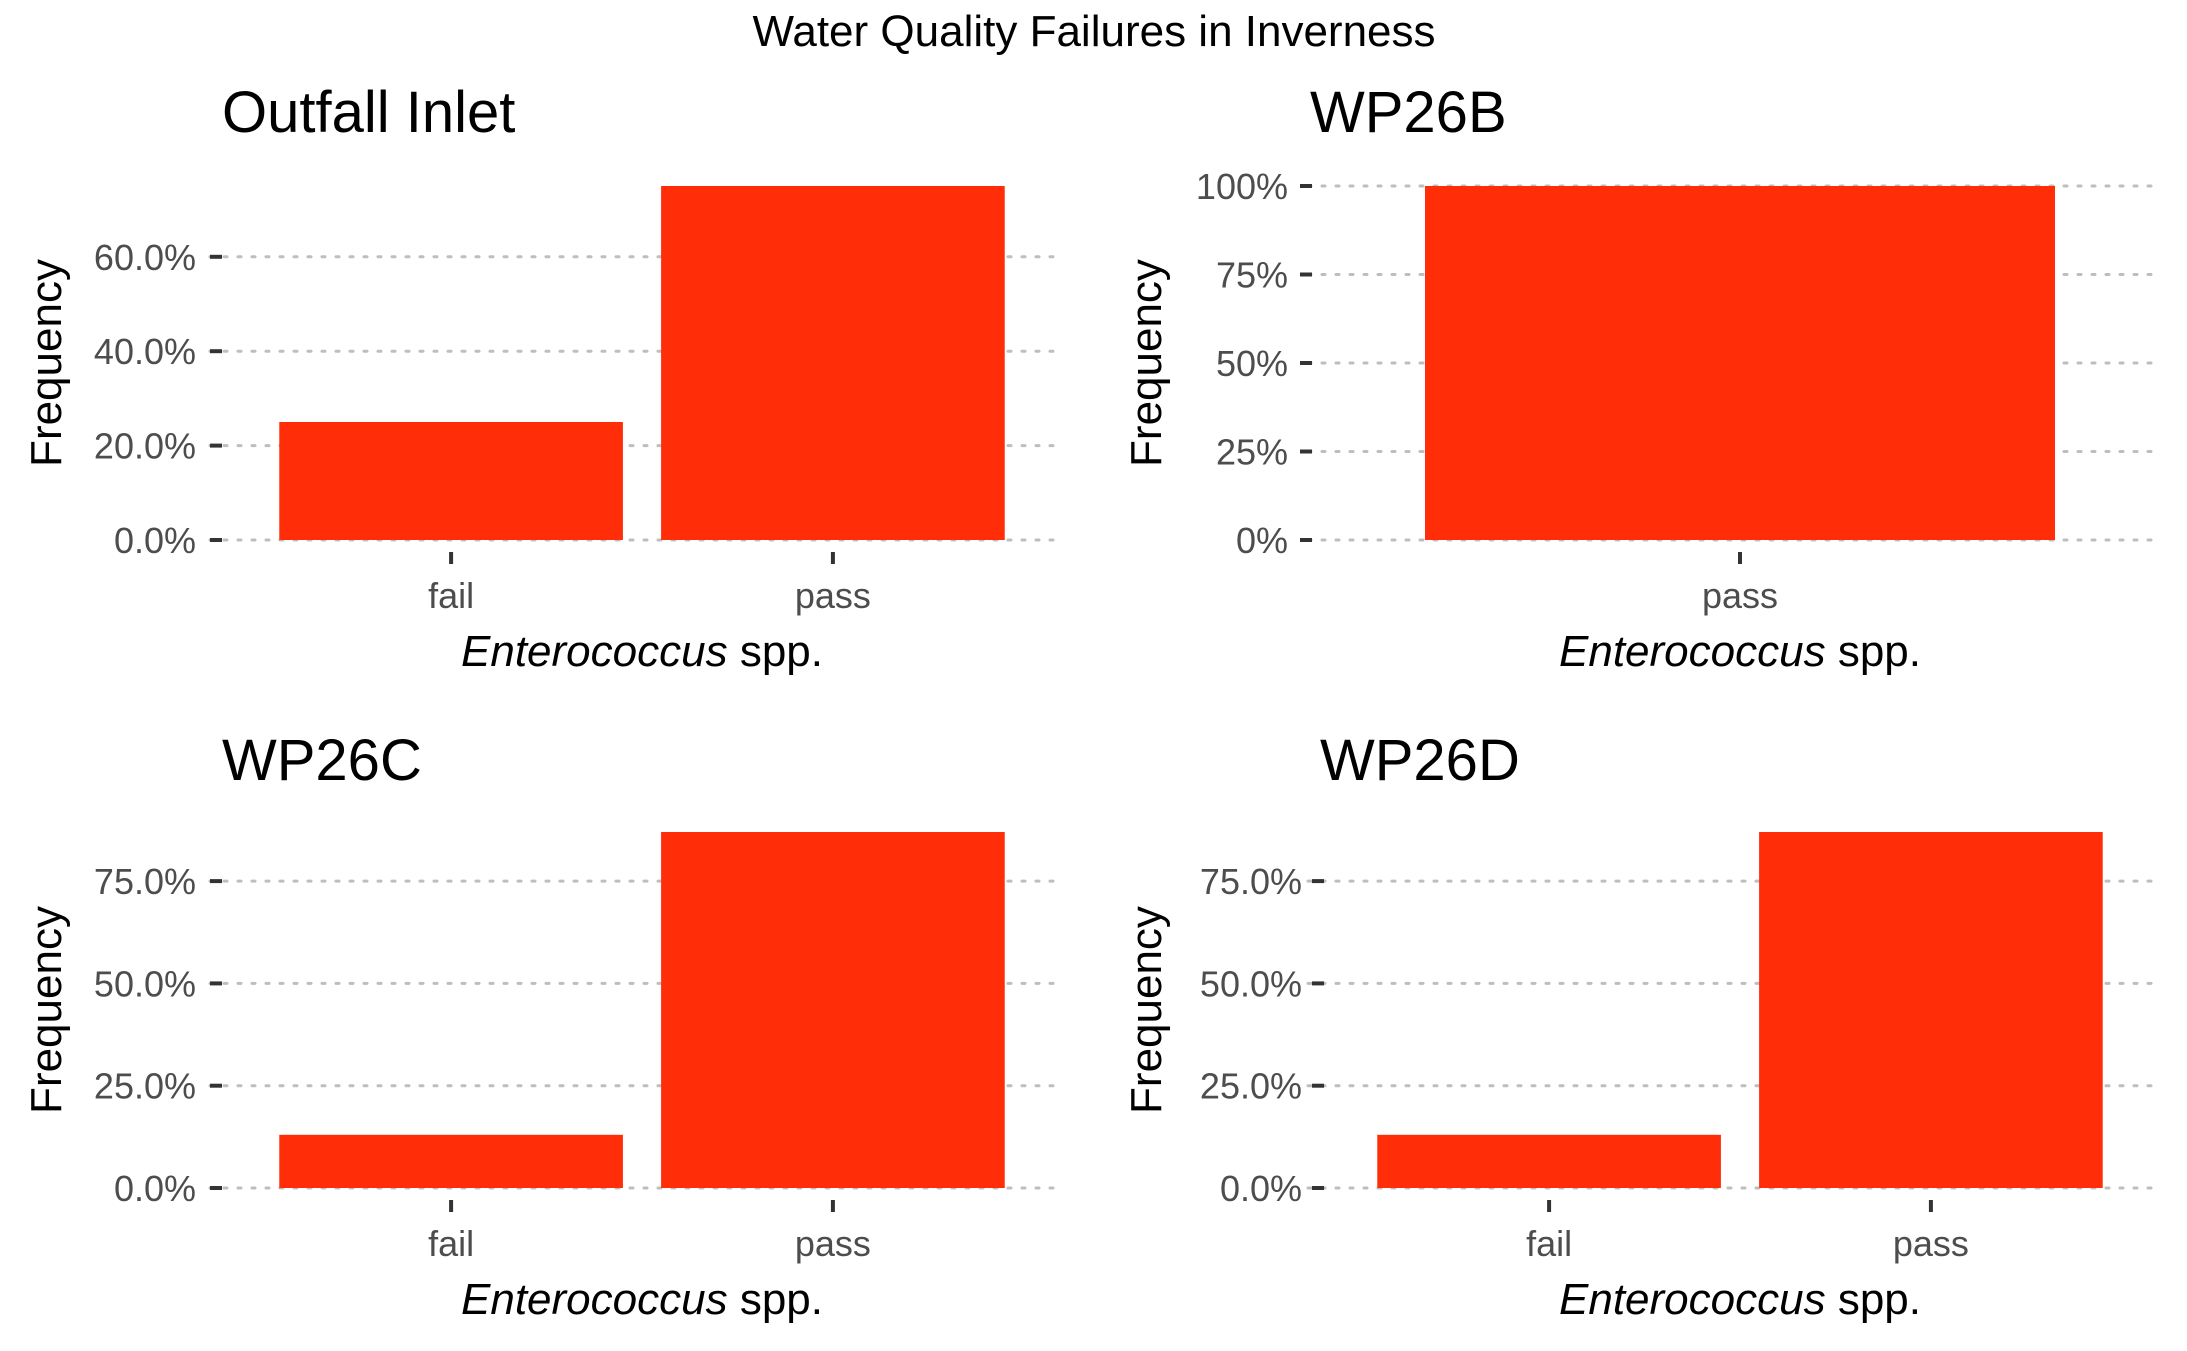 This screenshot has width=2187, height=1351. Describe the element at coordinates (1420, 760) in the screenshot. I see `panel-title: WP26D` at that location.